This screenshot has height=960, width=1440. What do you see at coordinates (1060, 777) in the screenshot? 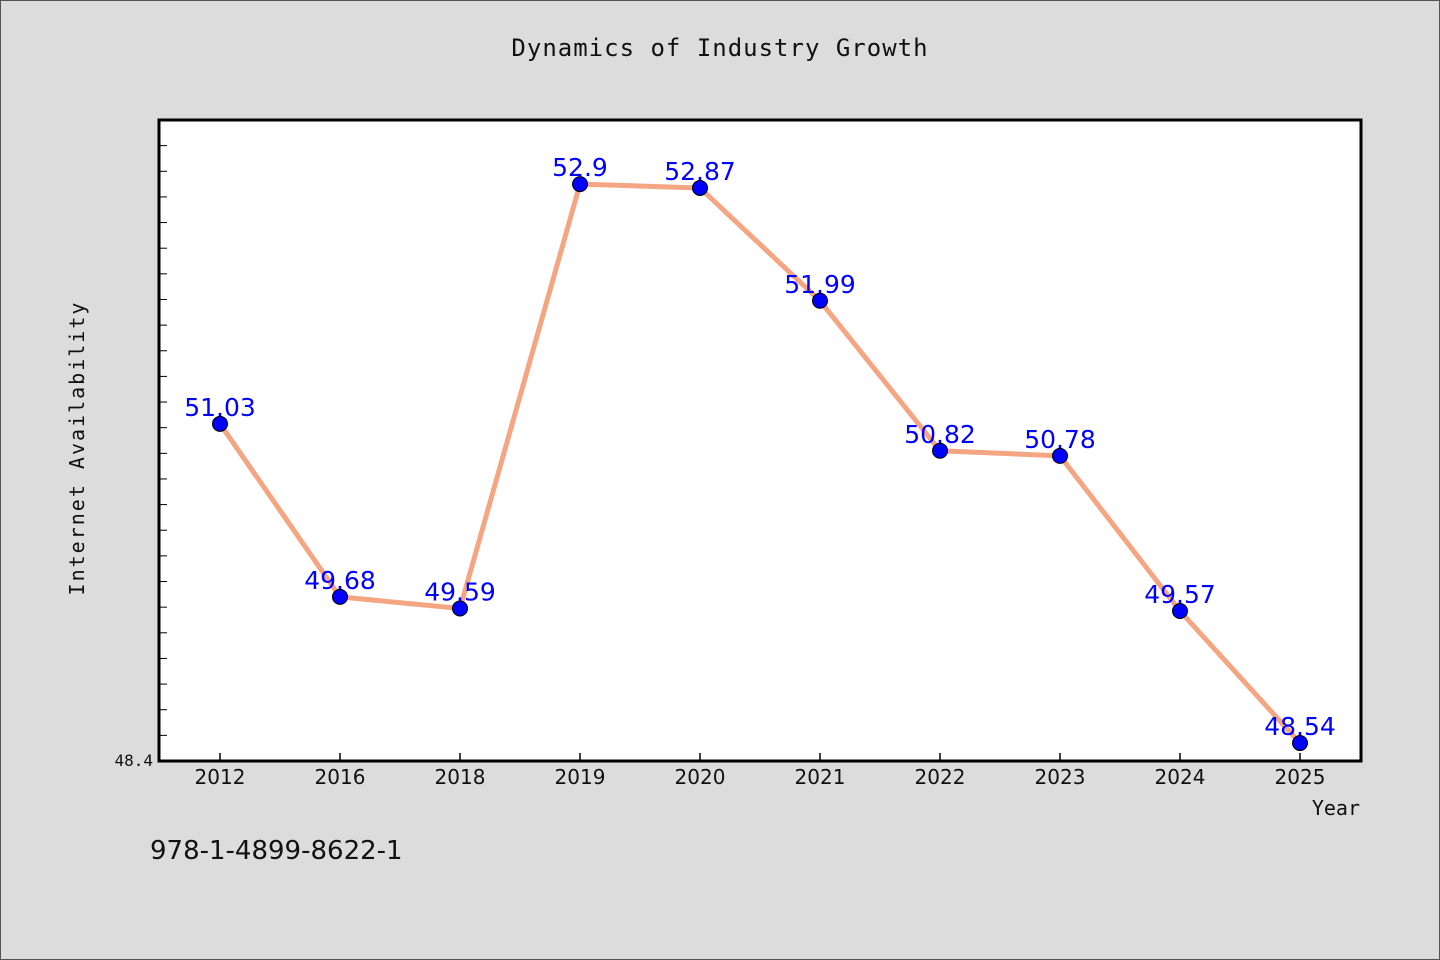
I see `x-tick-label: 2023` at bounding box center [1060, 777].